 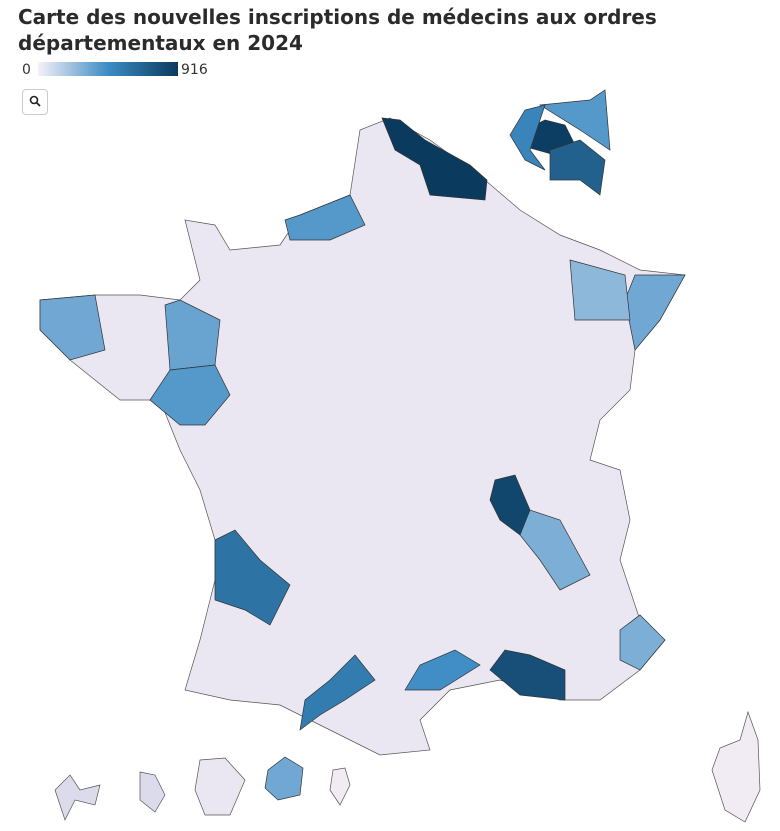 I want to click on search-button, so click(x=35, y=102).